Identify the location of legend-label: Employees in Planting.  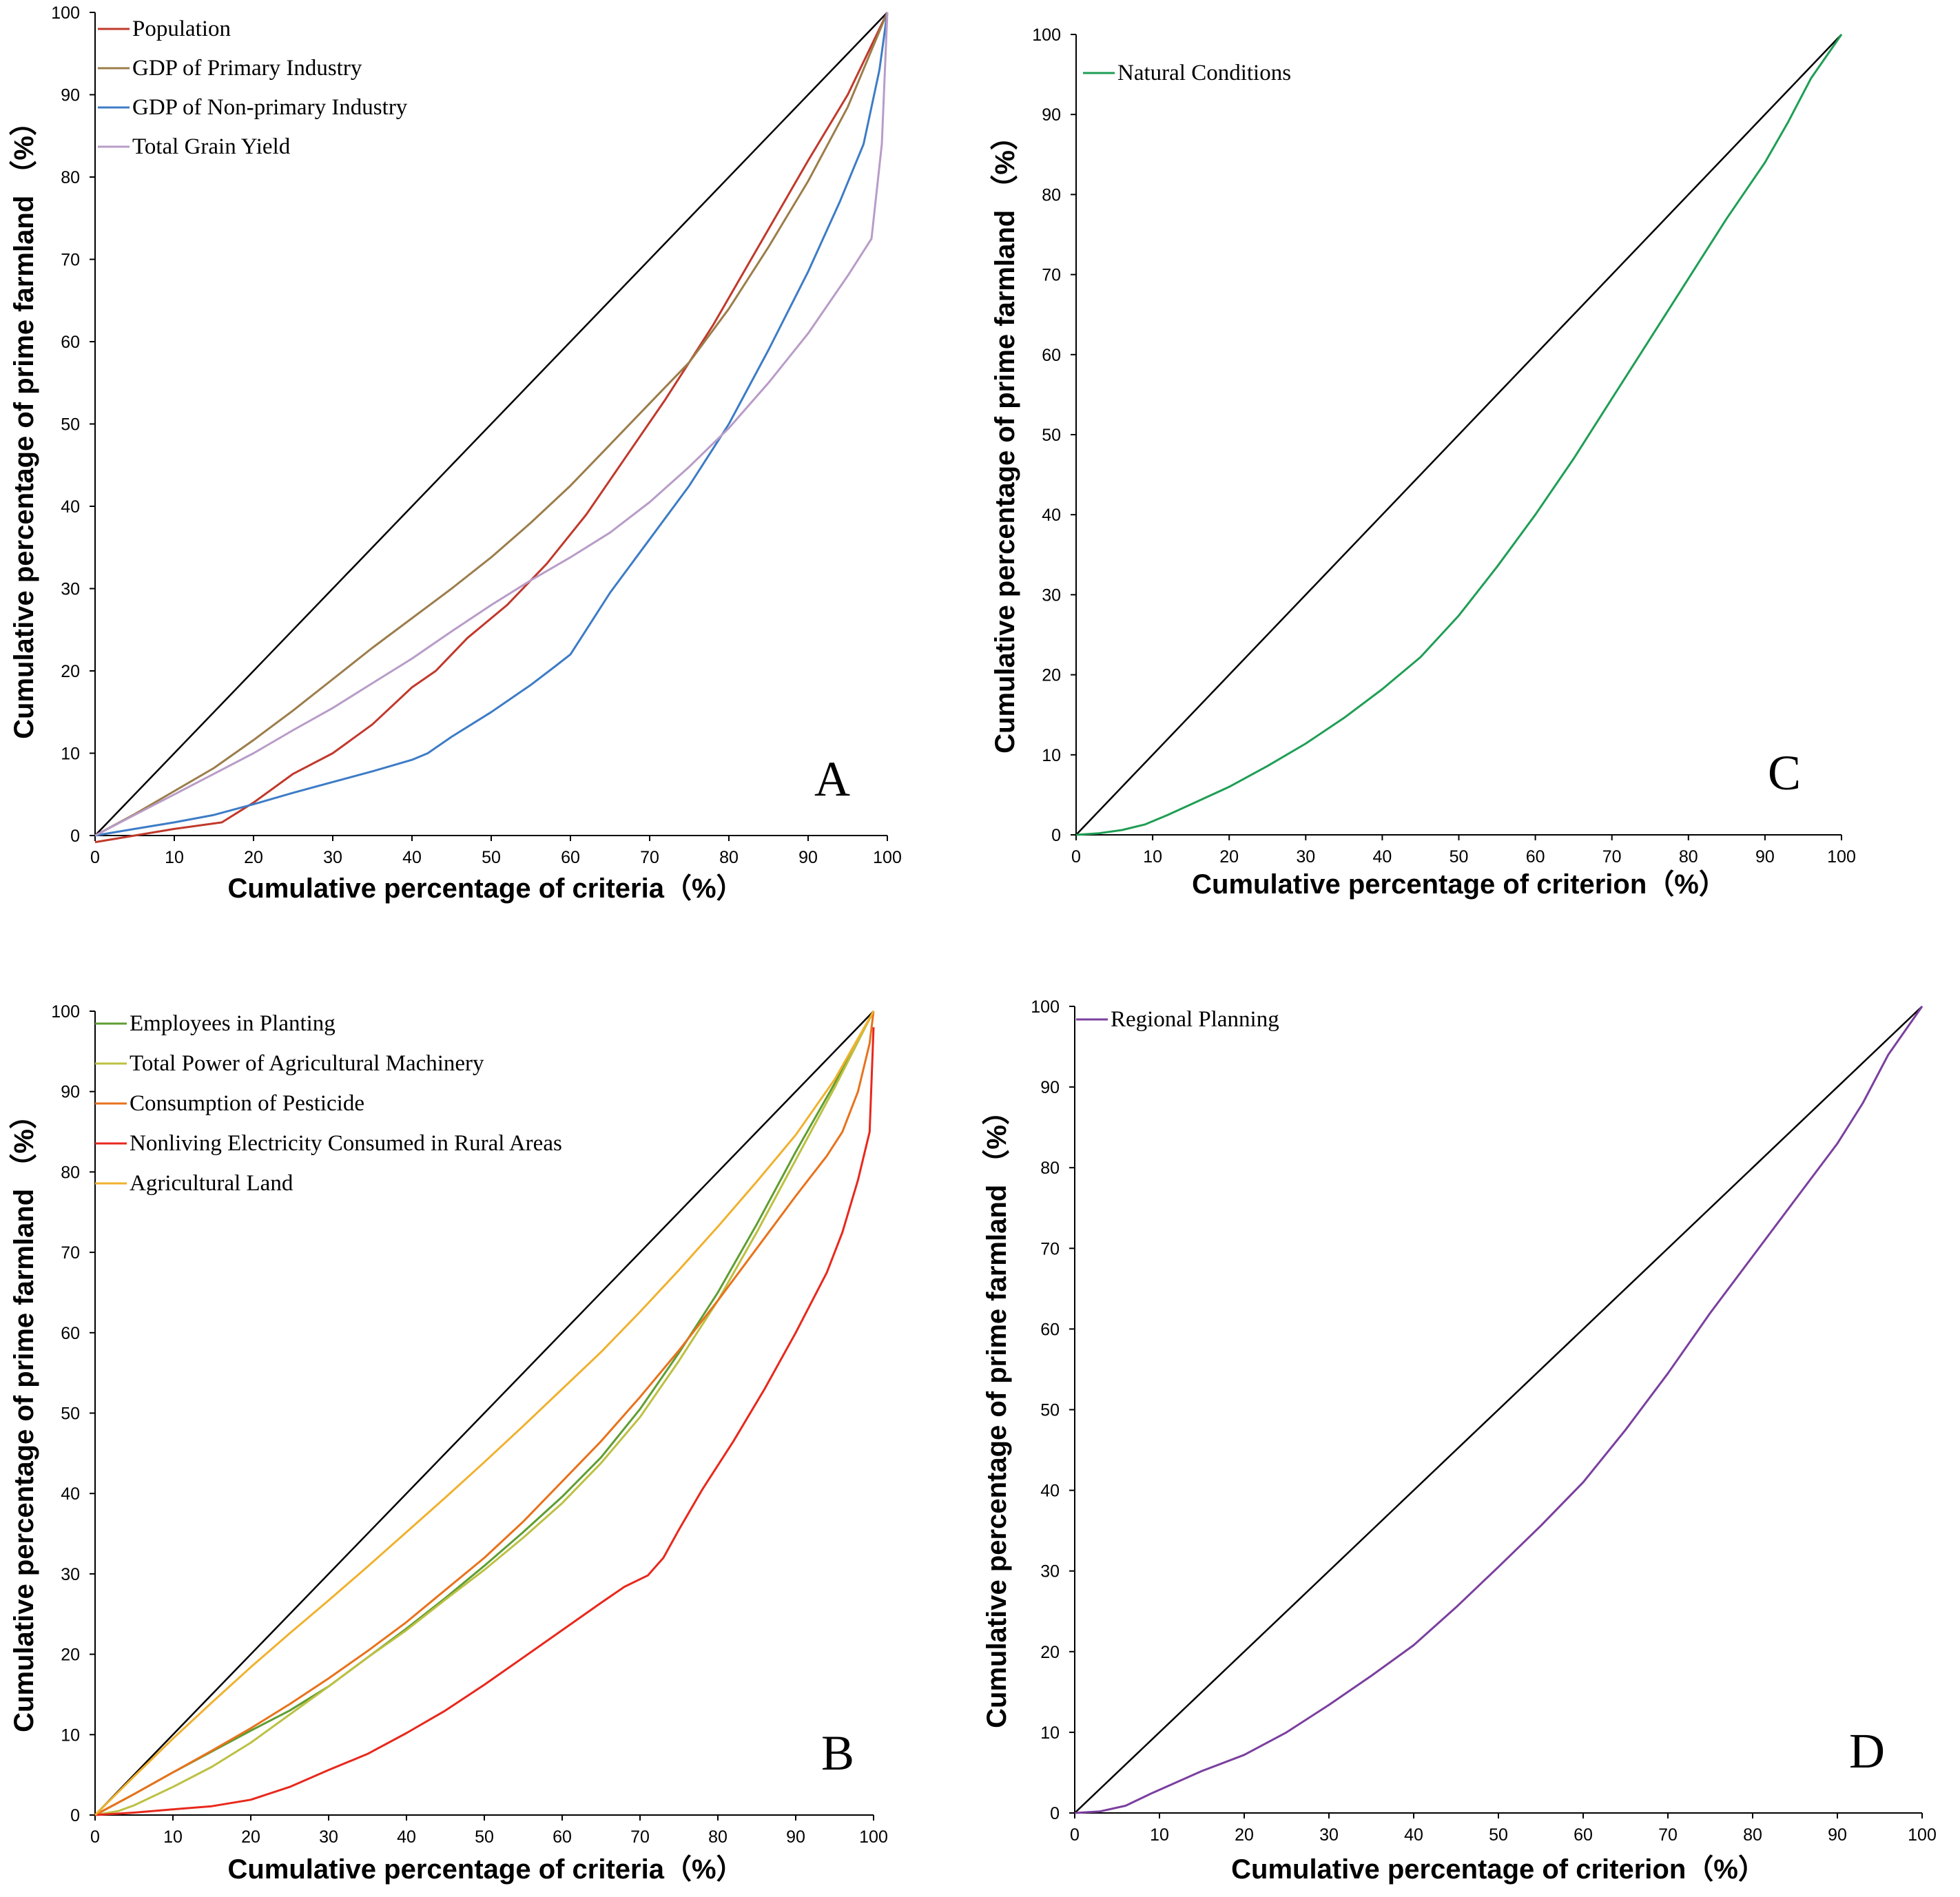
(233, 1023).